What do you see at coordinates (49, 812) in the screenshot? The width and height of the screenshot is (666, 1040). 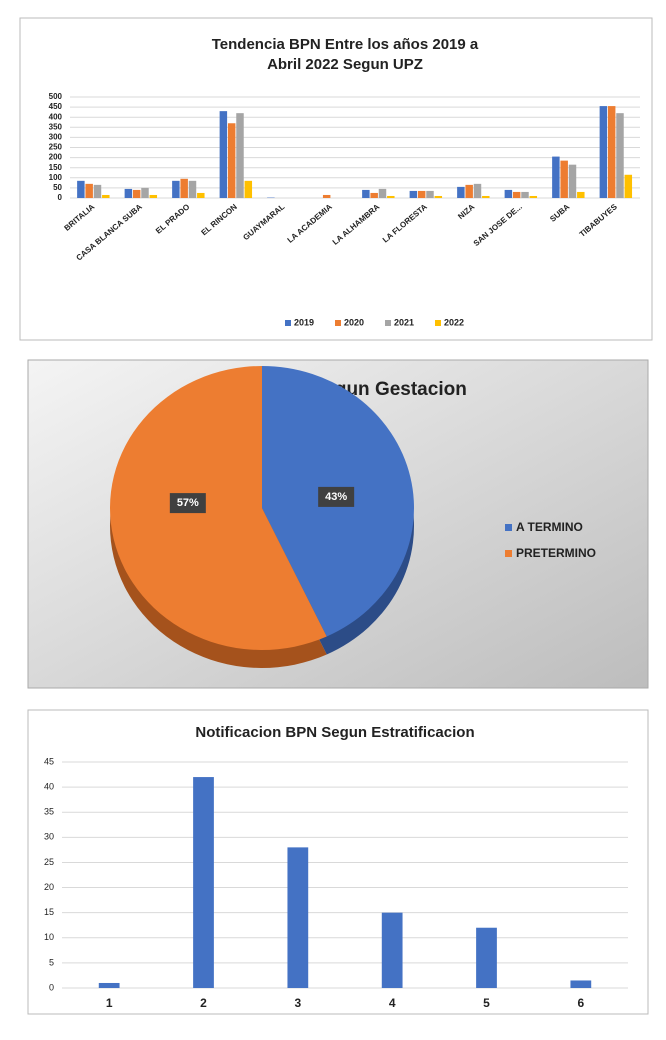 I see `y-tick-label: 35` at bounding box center [49, 812].